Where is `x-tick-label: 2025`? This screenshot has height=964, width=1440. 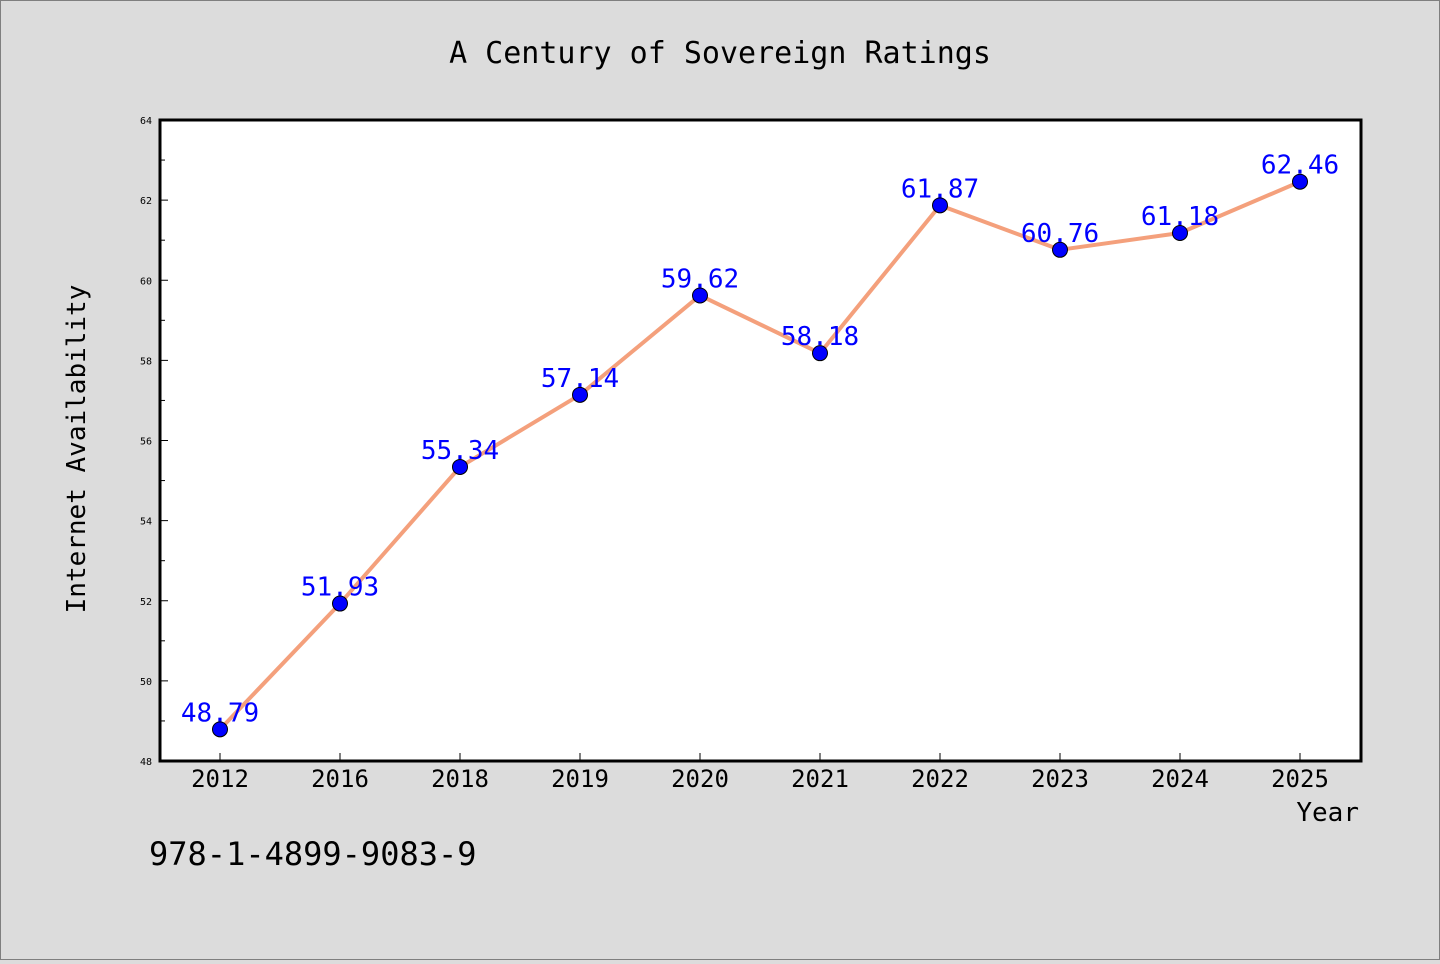
x-tick-label: 2025 is located at coordinates (1300, 779).